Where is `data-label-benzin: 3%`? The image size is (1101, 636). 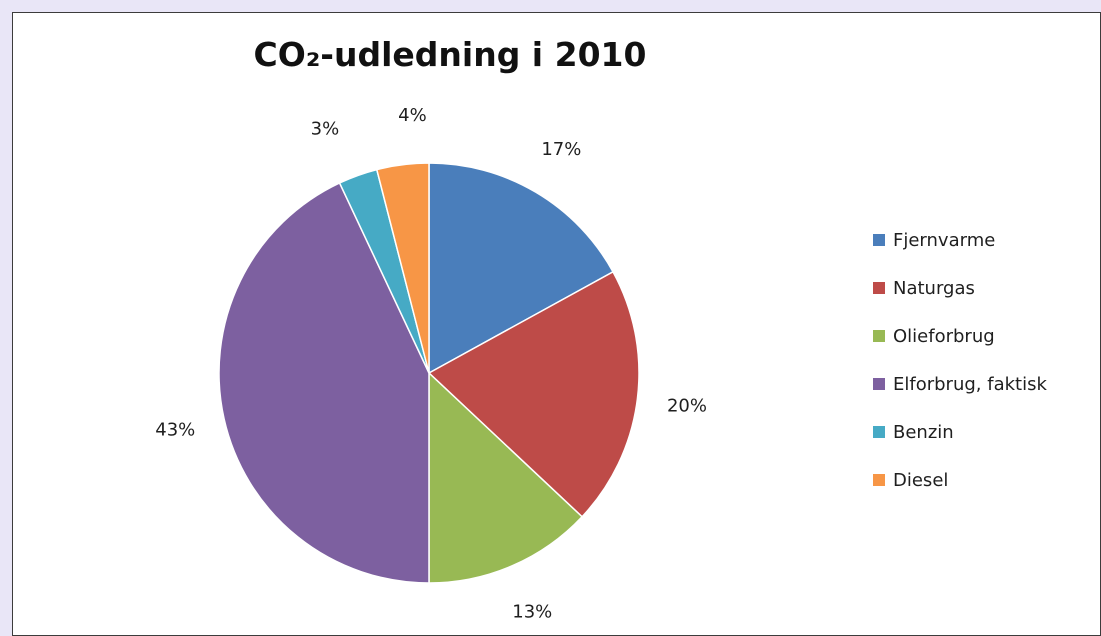 data-label-benzin: 3% is located at coordinates (325, 128).